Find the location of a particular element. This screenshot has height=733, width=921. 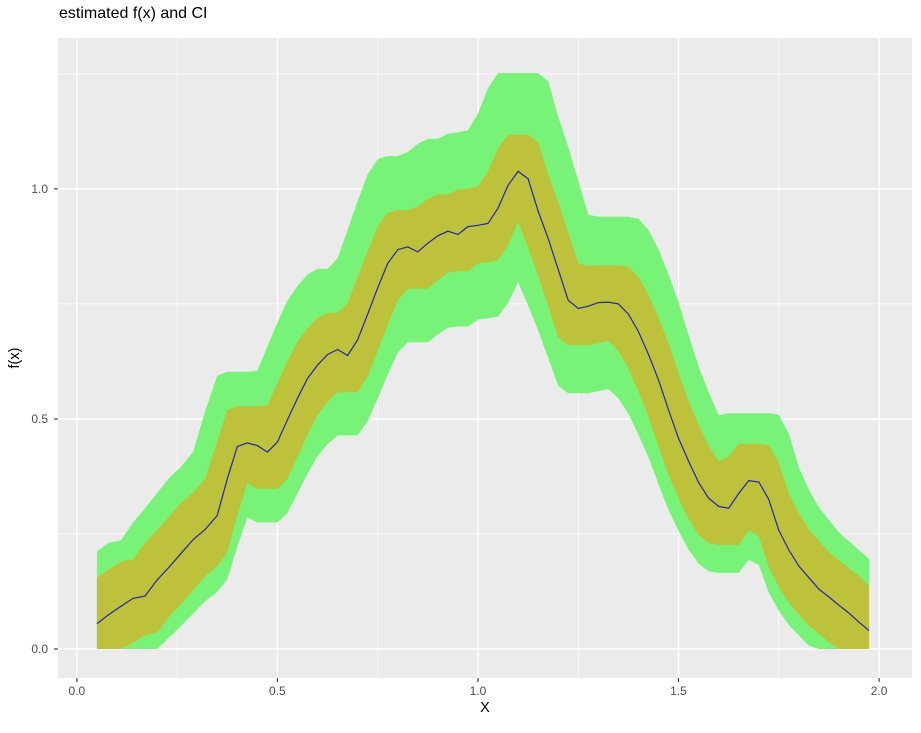

x-tick-label: 2.0 is located at coordinates (879, 691).